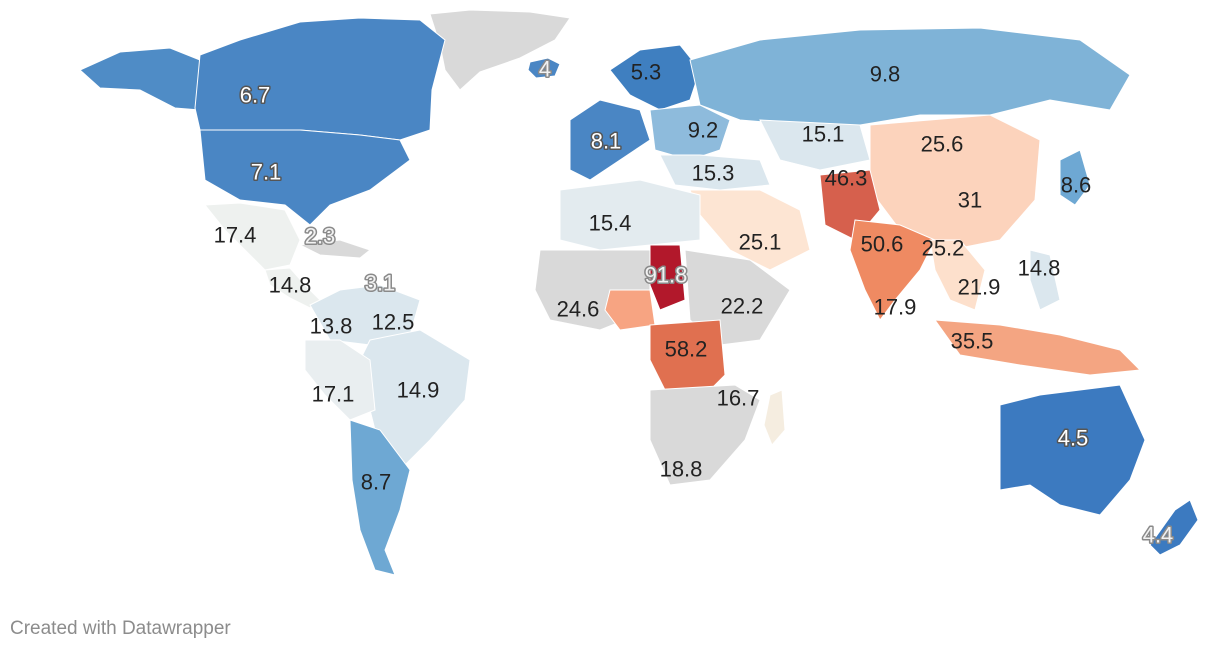  I want to click on label-iceland: 4, so click(545, 69).